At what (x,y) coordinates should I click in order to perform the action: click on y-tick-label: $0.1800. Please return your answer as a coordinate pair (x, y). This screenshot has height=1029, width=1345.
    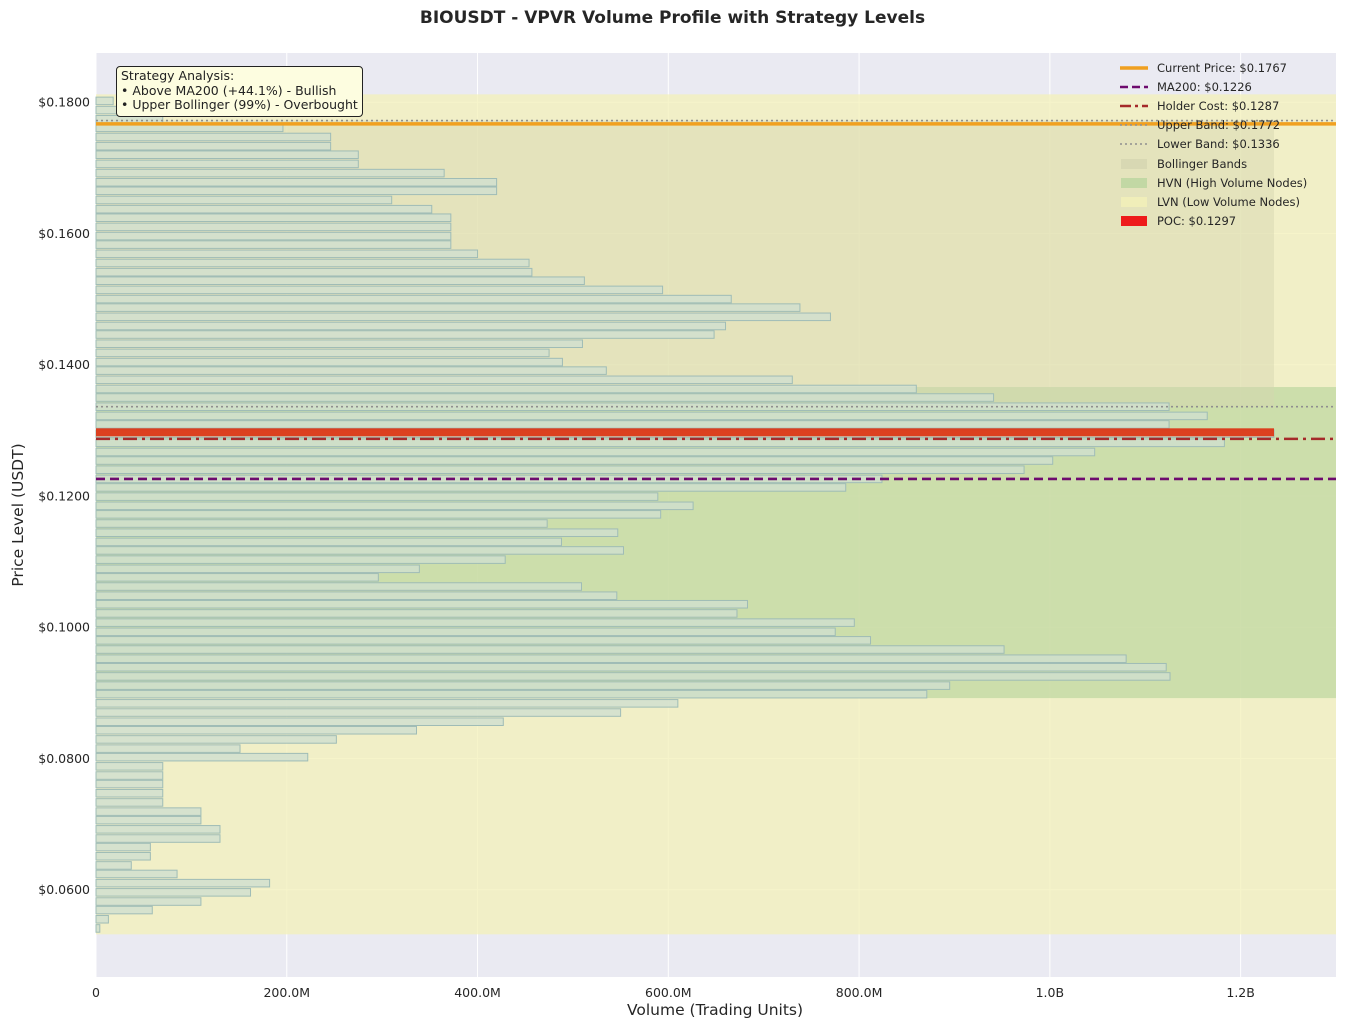
    Looking at the image, I should click on (64, 102).